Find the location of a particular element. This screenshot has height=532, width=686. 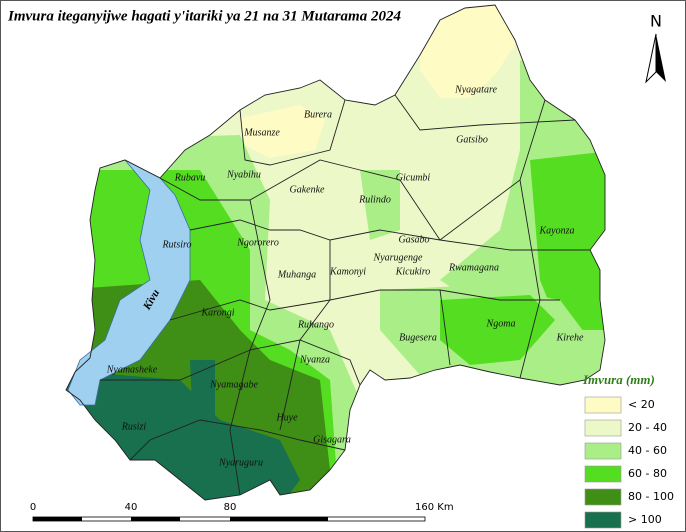

district-label: Nyaruguru is located at coordinates (240, 462).